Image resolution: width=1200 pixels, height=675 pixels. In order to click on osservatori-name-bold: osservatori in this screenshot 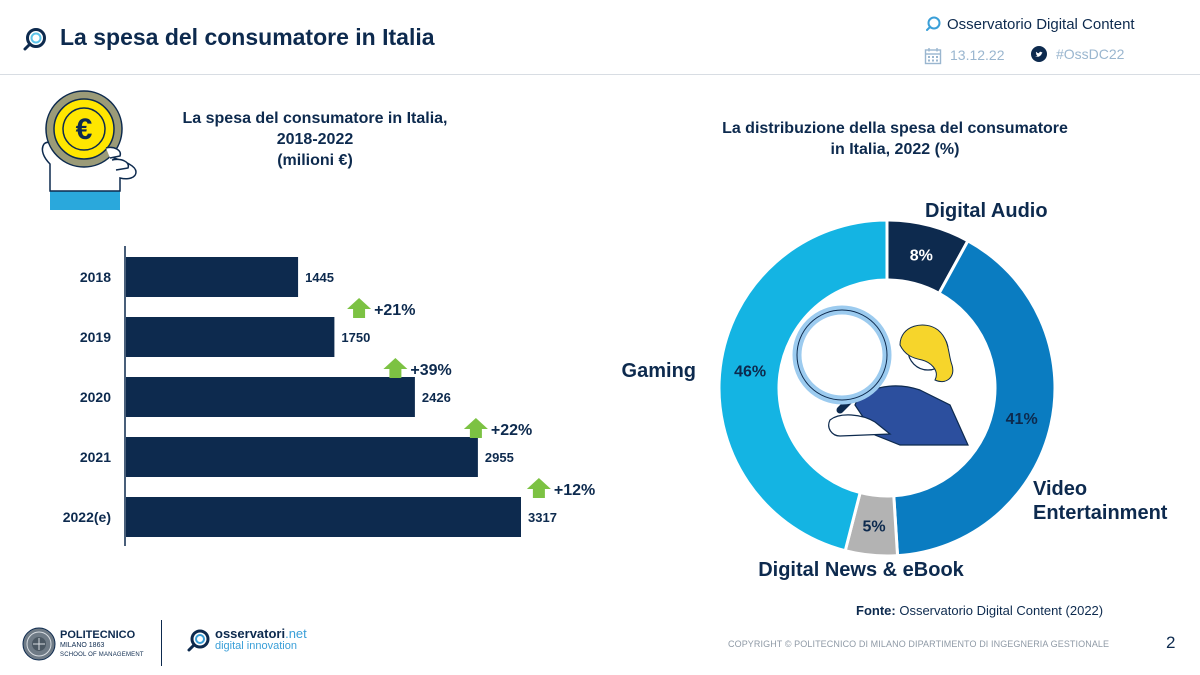, I will do `click(250, 633)`.